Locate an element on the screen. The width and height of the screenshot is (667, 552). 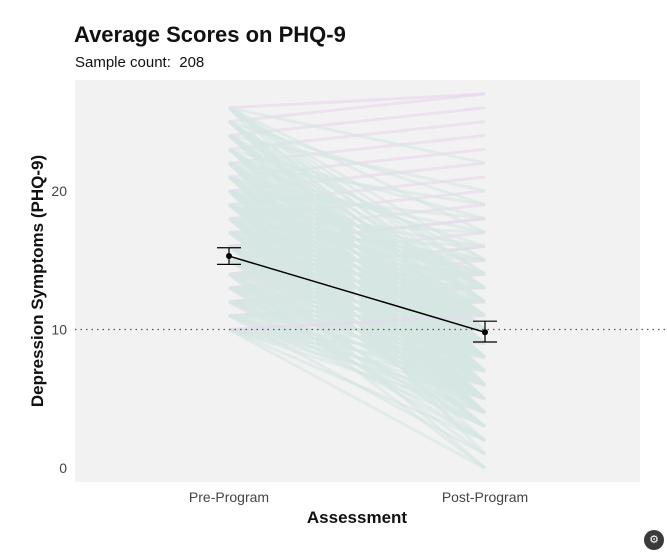
settings-badge-icon: ⚙ is located at coordinates (654, 540).